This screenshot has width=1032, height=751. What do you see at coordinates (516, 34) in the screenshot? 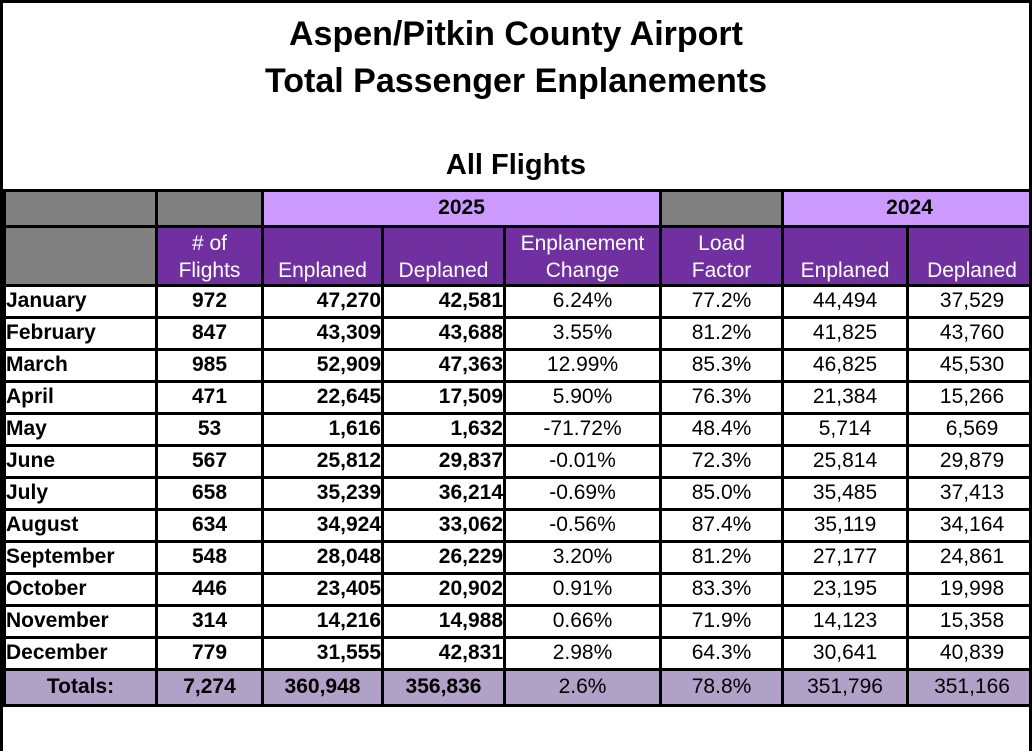
I see `title-line-1: Aspen/Pitkin County Airport` at bounding box center [516, 34].